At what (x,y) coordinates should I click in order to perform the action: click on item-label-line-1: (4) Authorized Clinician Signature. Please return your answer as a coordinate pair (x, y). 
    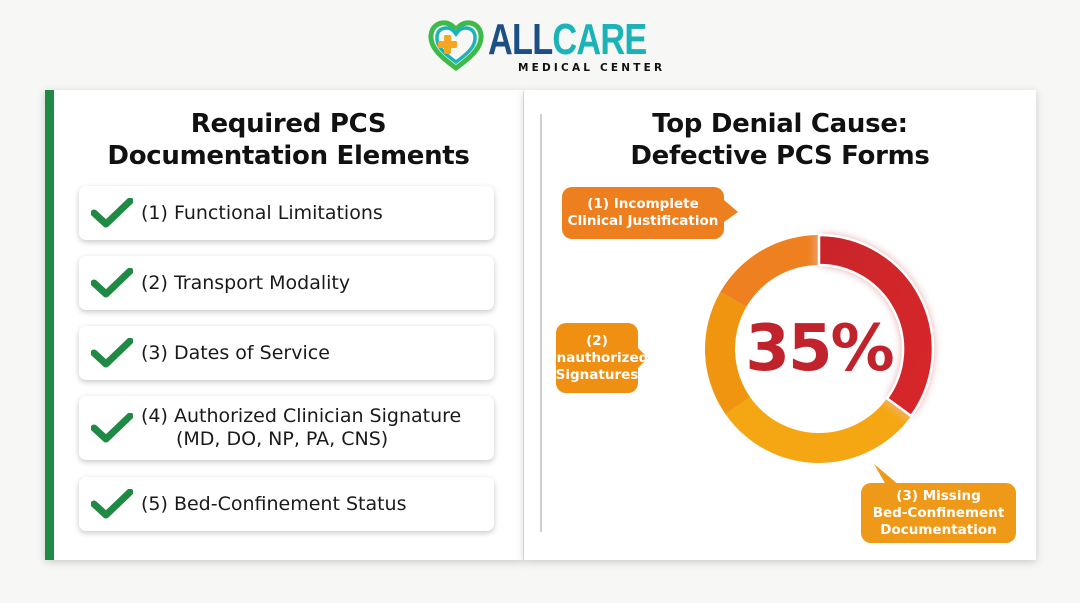
    Looking at the image, I should click on (301, 416).